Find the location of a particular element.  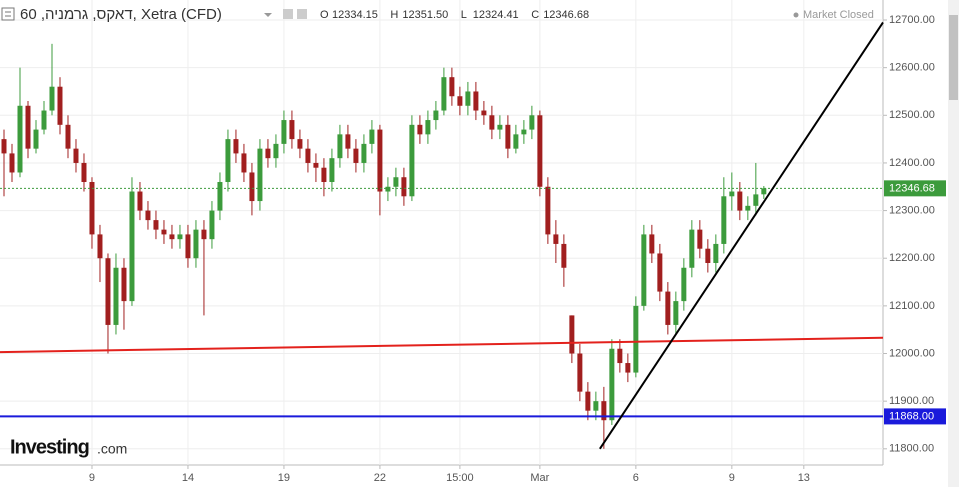

dropdown-arrow is located at coordinates (268, 15).